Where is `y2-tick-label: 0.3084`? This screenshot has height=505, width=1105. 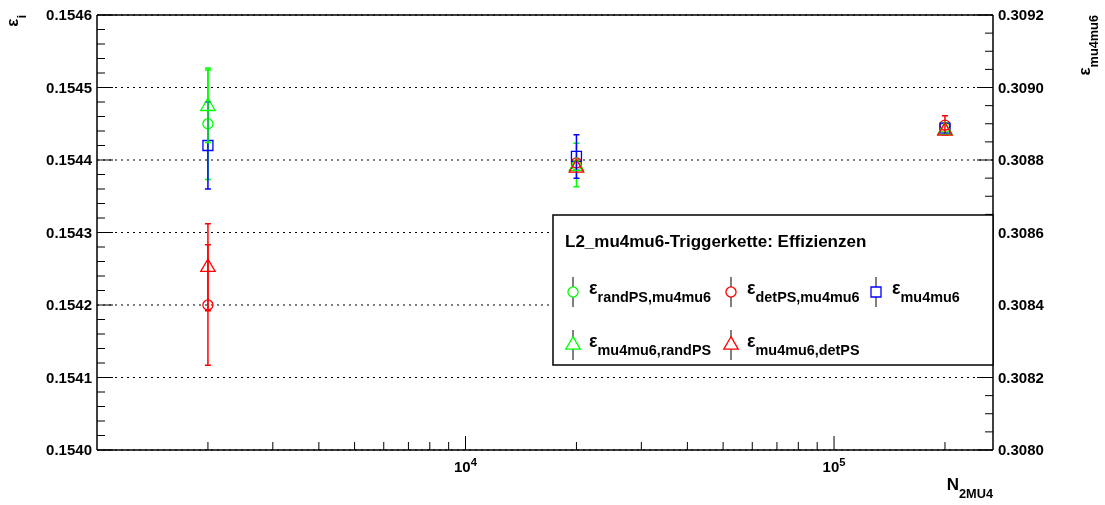
y2-tick-label: 0.3084 is located at coordinates (1021, 304).